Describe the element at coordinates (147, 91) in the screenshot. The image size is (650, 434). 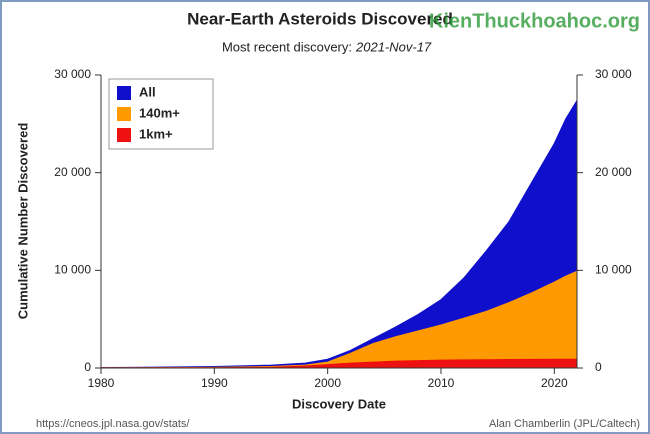
I see `legend-label: All` at that location.